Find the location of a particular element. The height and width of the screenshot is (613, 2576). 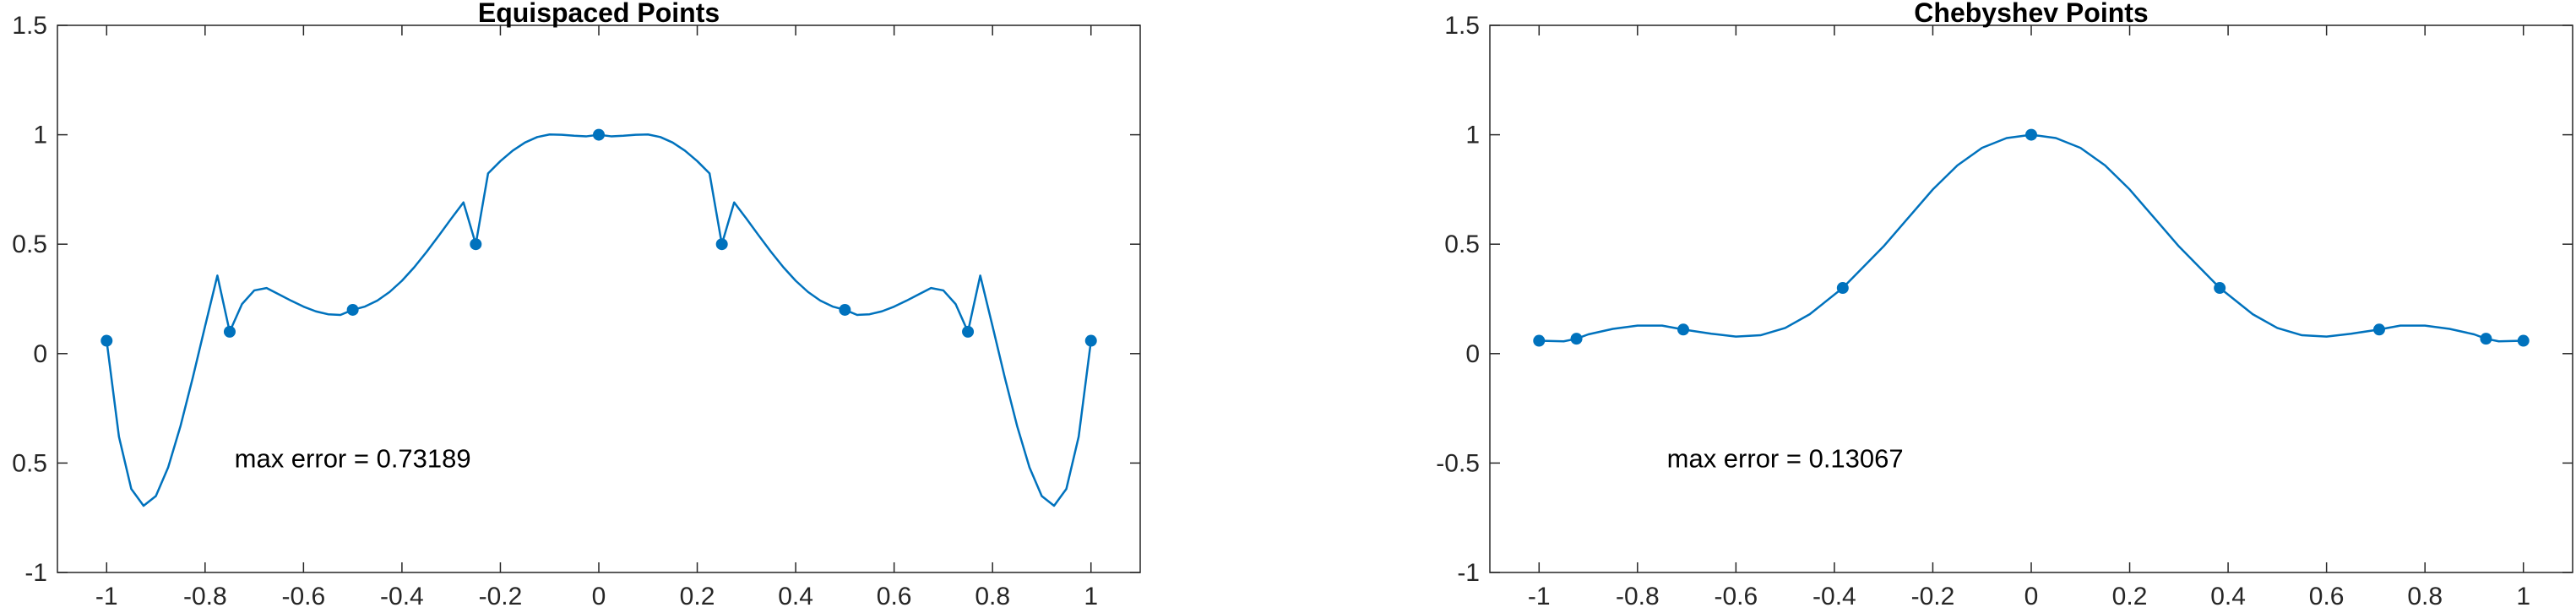

chart-title: Equispaced Points is located at coordinates (599, 14).